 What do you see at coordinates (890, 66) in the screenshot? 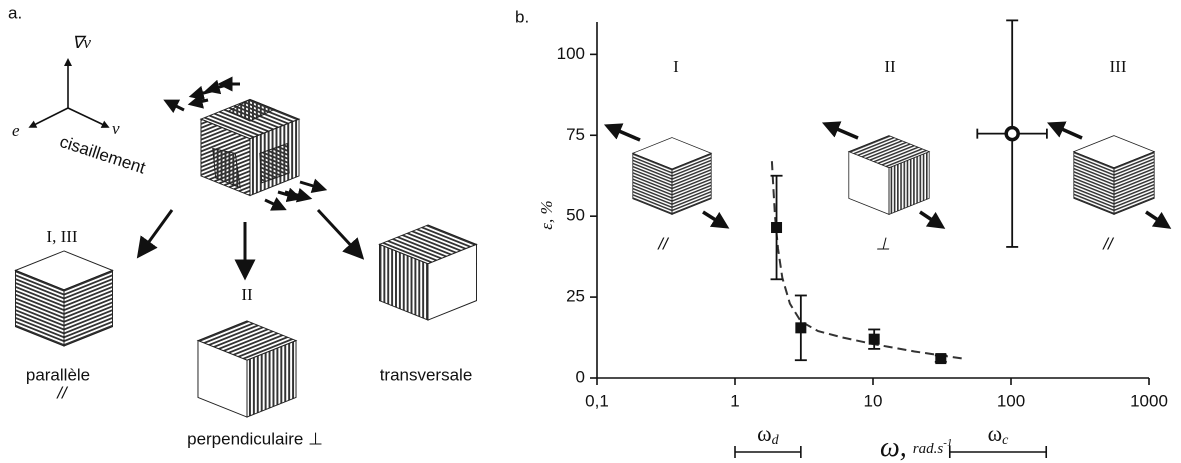
I see `region-label: II` at bounding box center [890, 66].